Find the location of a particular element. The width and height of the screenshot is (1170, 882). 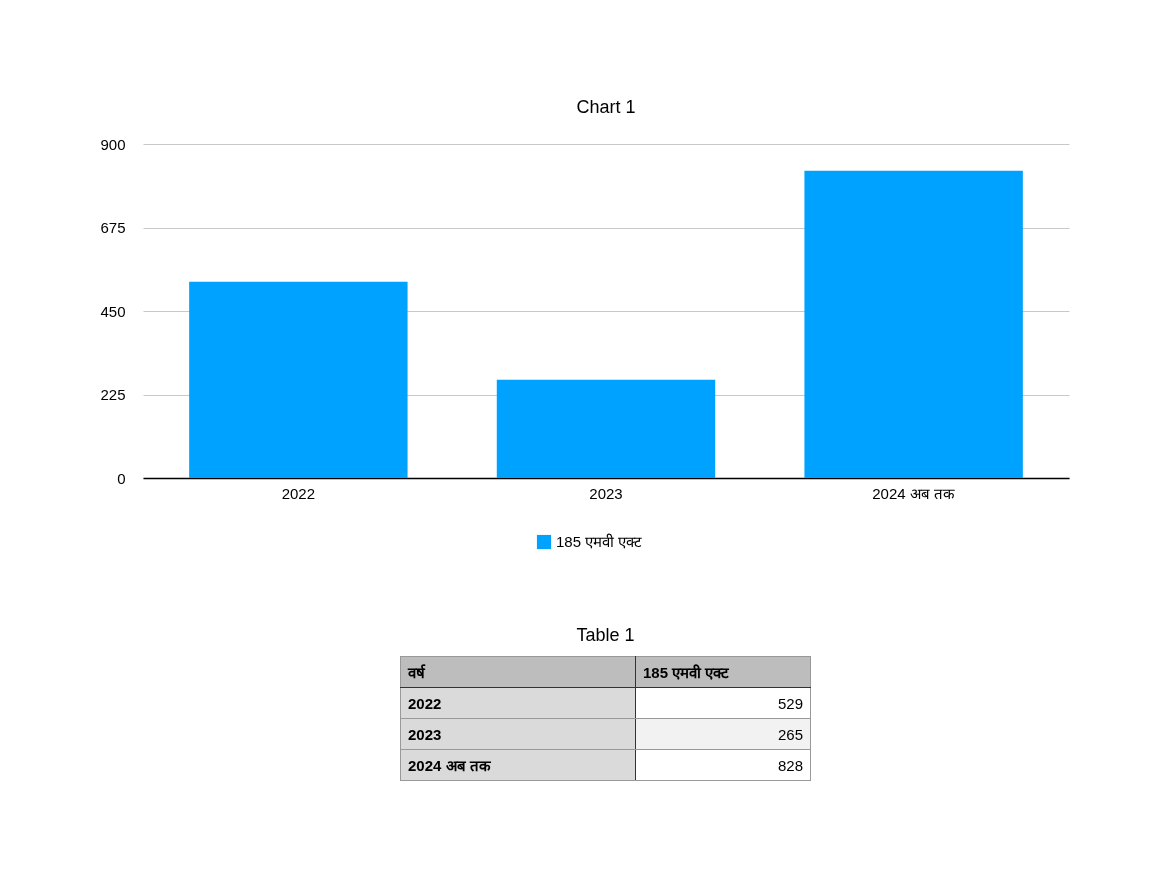

x-tick-label: 2023 is located at coordinates (606, 493).